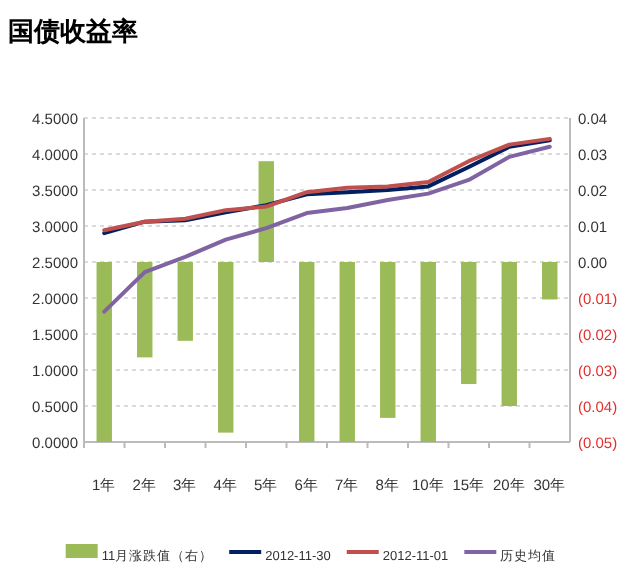  Describe the element at coordinates (73, 31) in the screenshot. I see `chart-title: 国债收益率` at that location.